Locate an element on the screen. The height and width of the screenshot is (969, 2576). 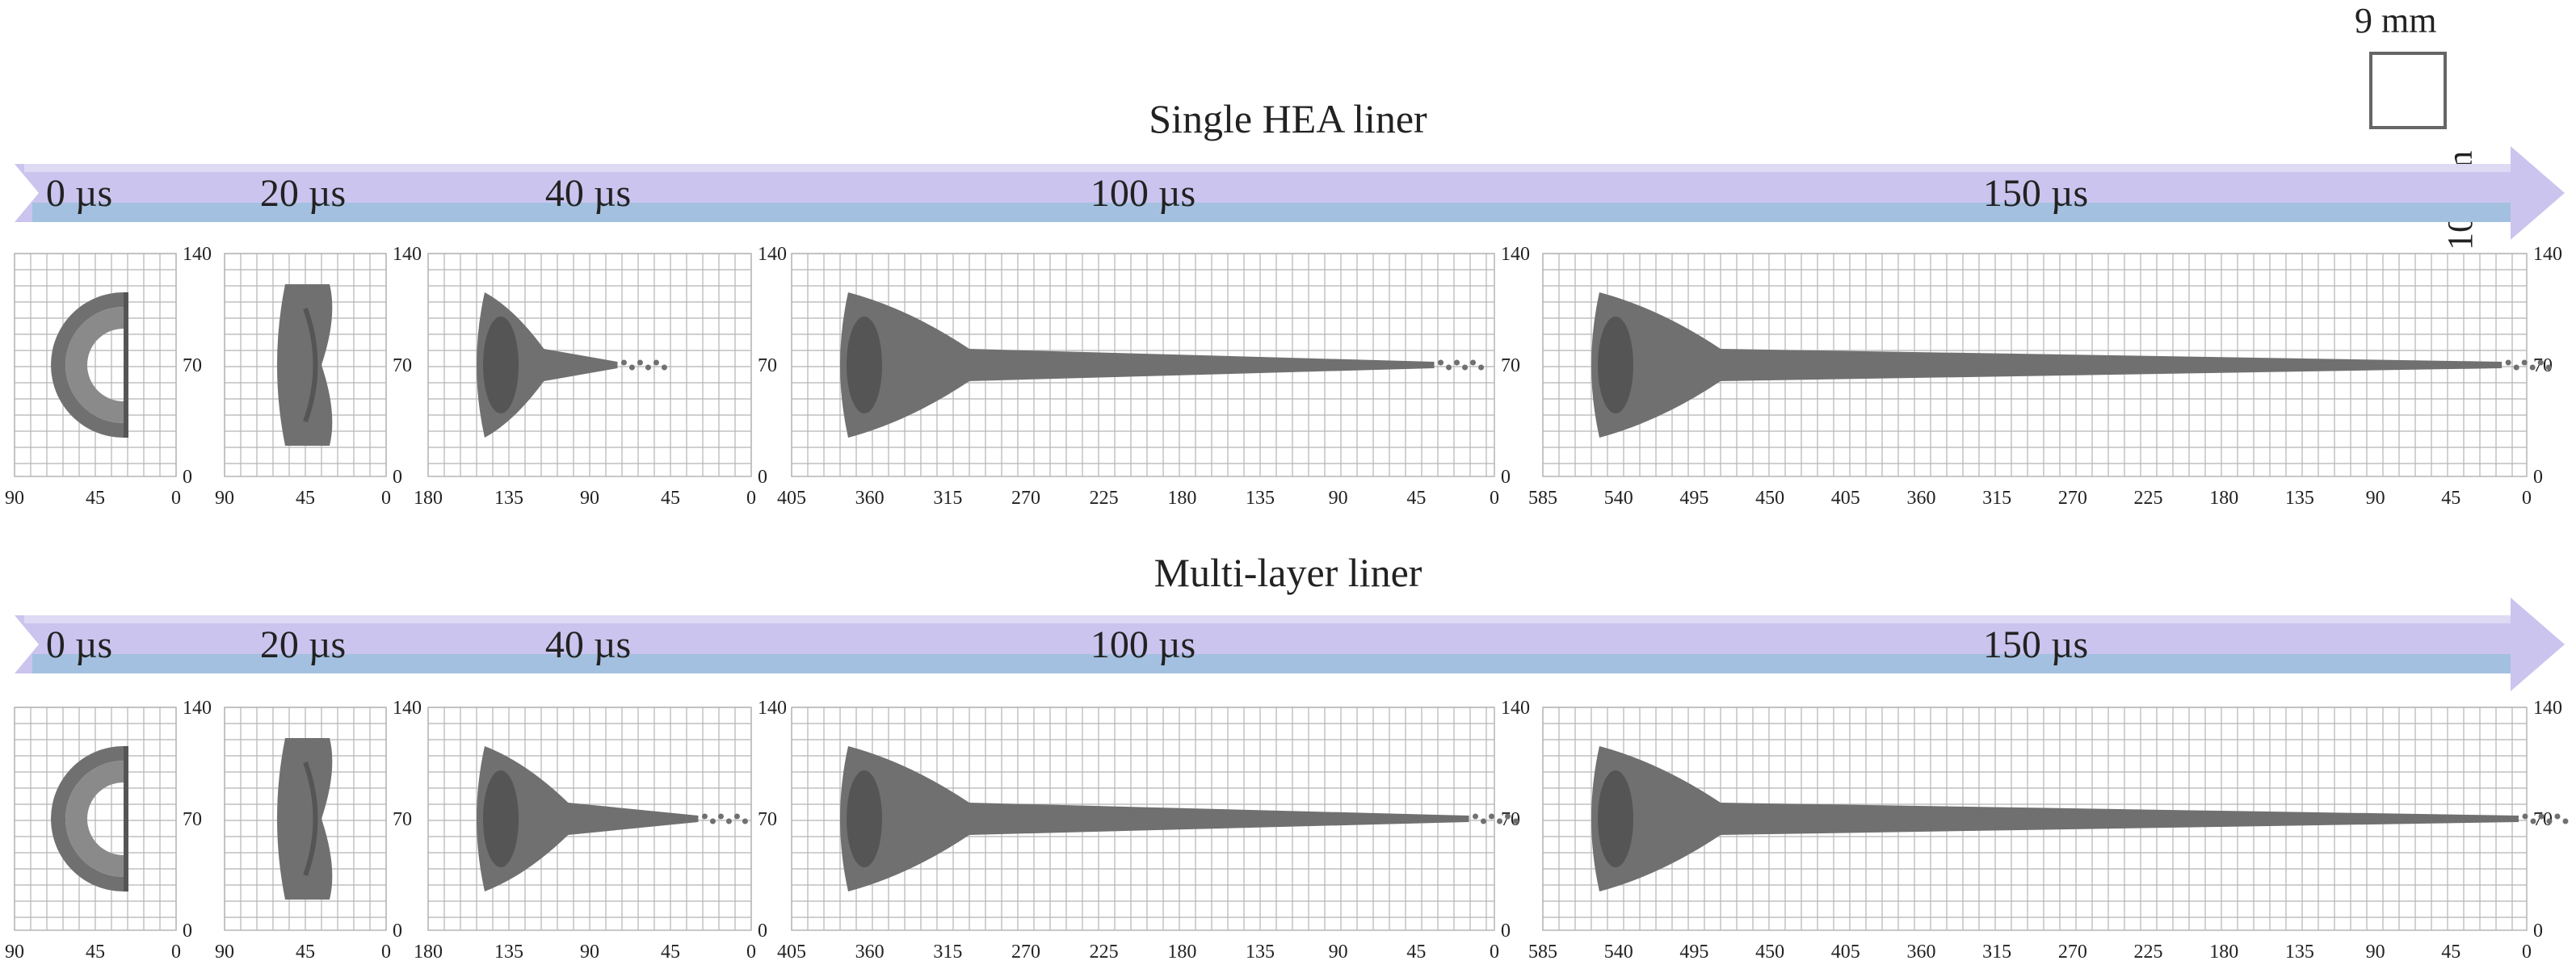
x-tick-label: 180 is located at coordinates (429, 953).